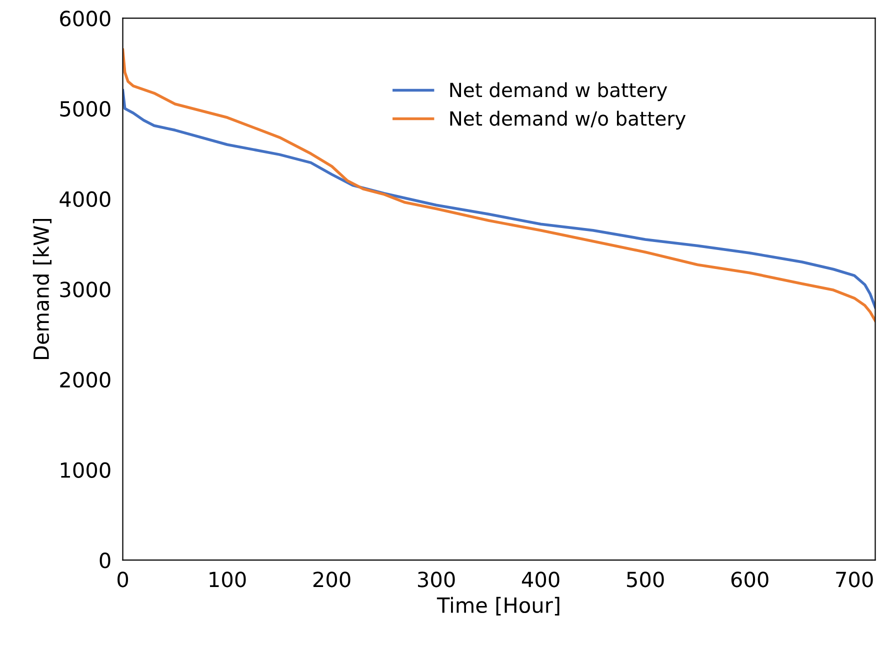 The width and height of the screenshot is (877, 649). Describe the element at coordinates (105, 560) in the screenshot. I see `y-tick-label: 0` at that location.